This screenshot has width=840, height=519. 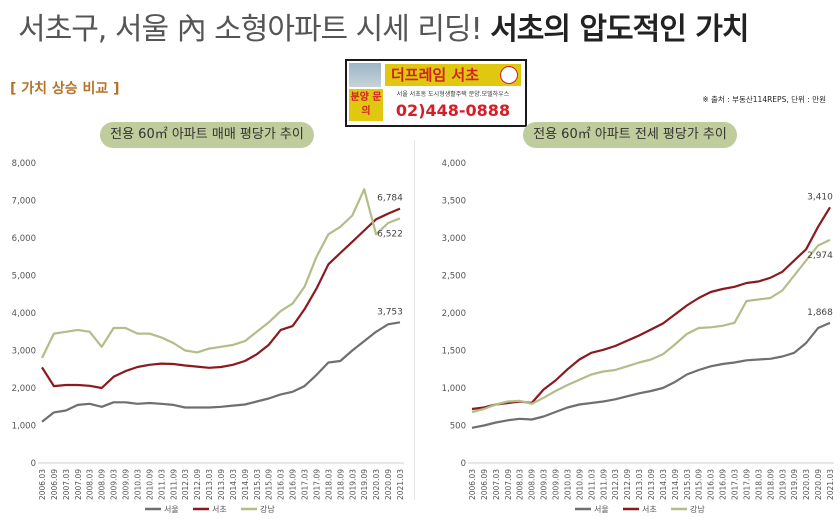 What do you see at coordinates (24, 239) in the screenshot?
I see `y-tick-label: 6,000` at bounding box center [24, 239].